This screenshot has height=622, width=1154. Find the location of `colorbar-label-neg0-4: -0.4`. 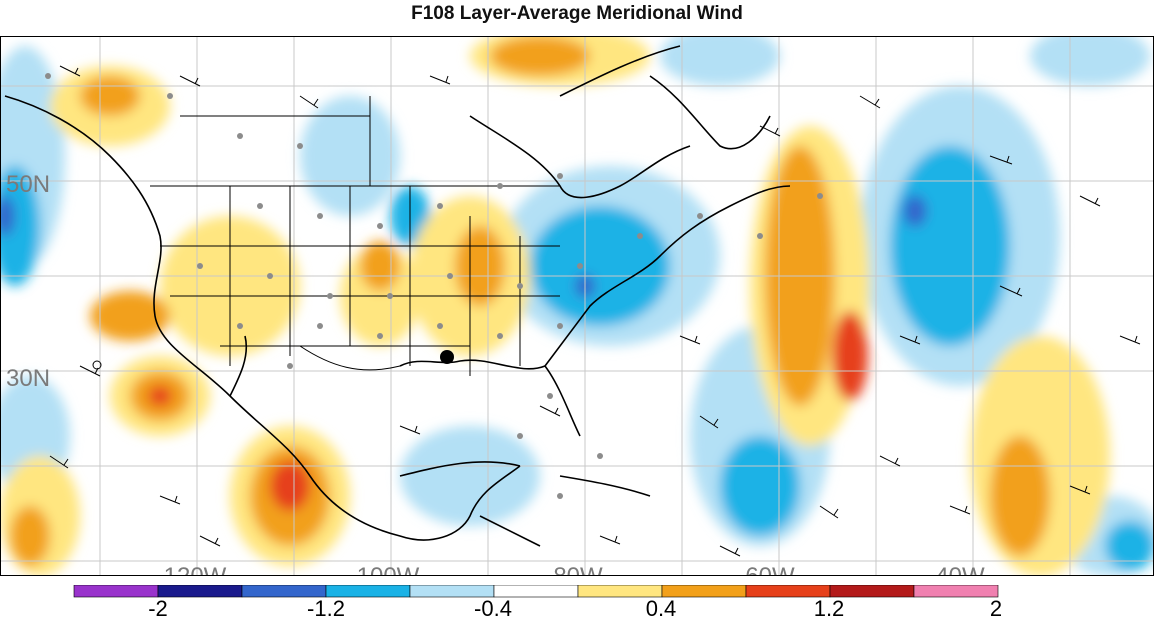

colorbar-label-neg0-4: -0.4 is located at coordinates (493, 608).